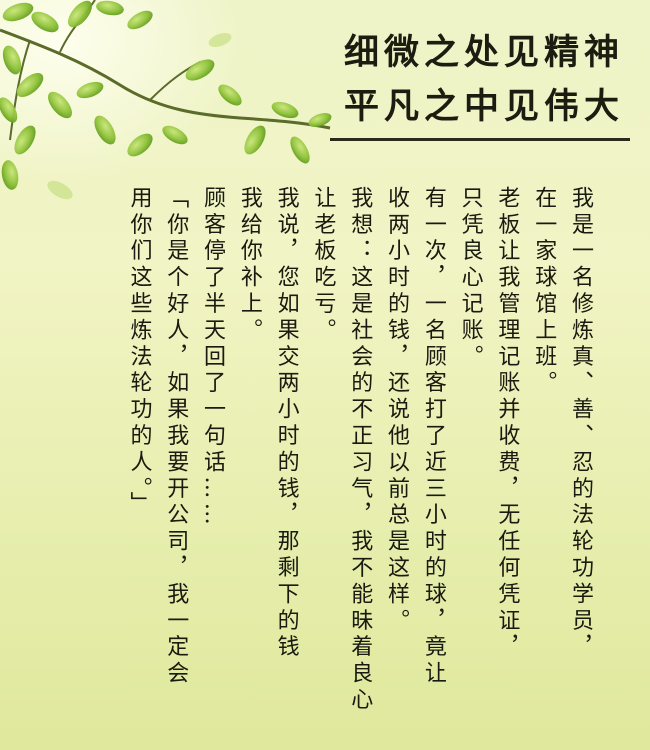  Describe the element at coordinates (433, 437) in the screenshot. I see `text-column: 有一次，一名顾客打了近三小时的球，竟让` at that location.